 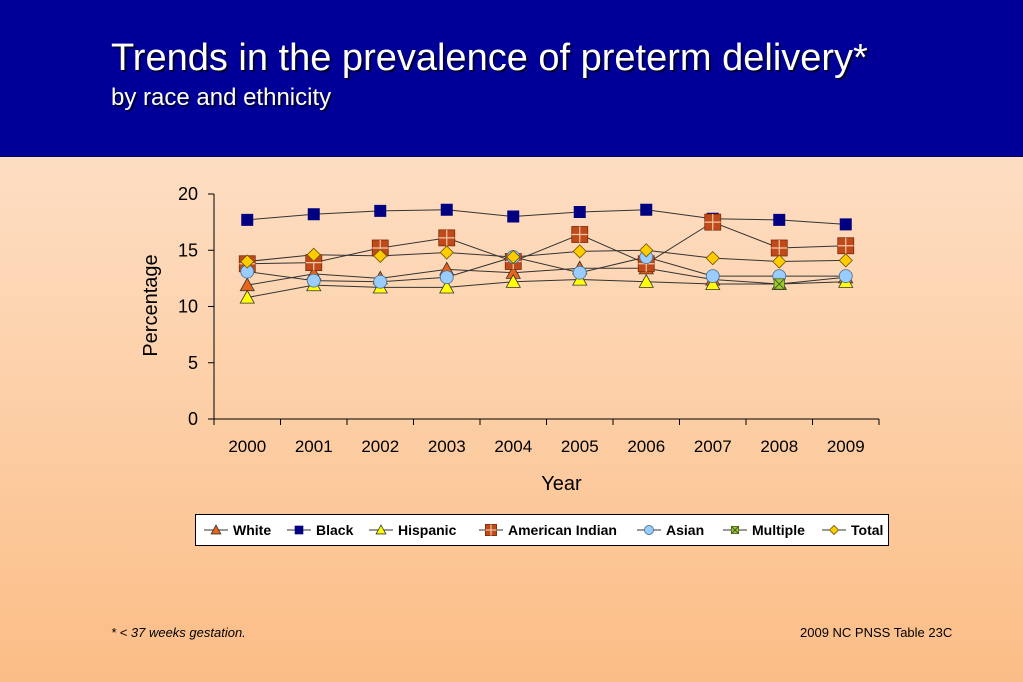 I want to click on series-line-asian, so click(x=546, y=269).